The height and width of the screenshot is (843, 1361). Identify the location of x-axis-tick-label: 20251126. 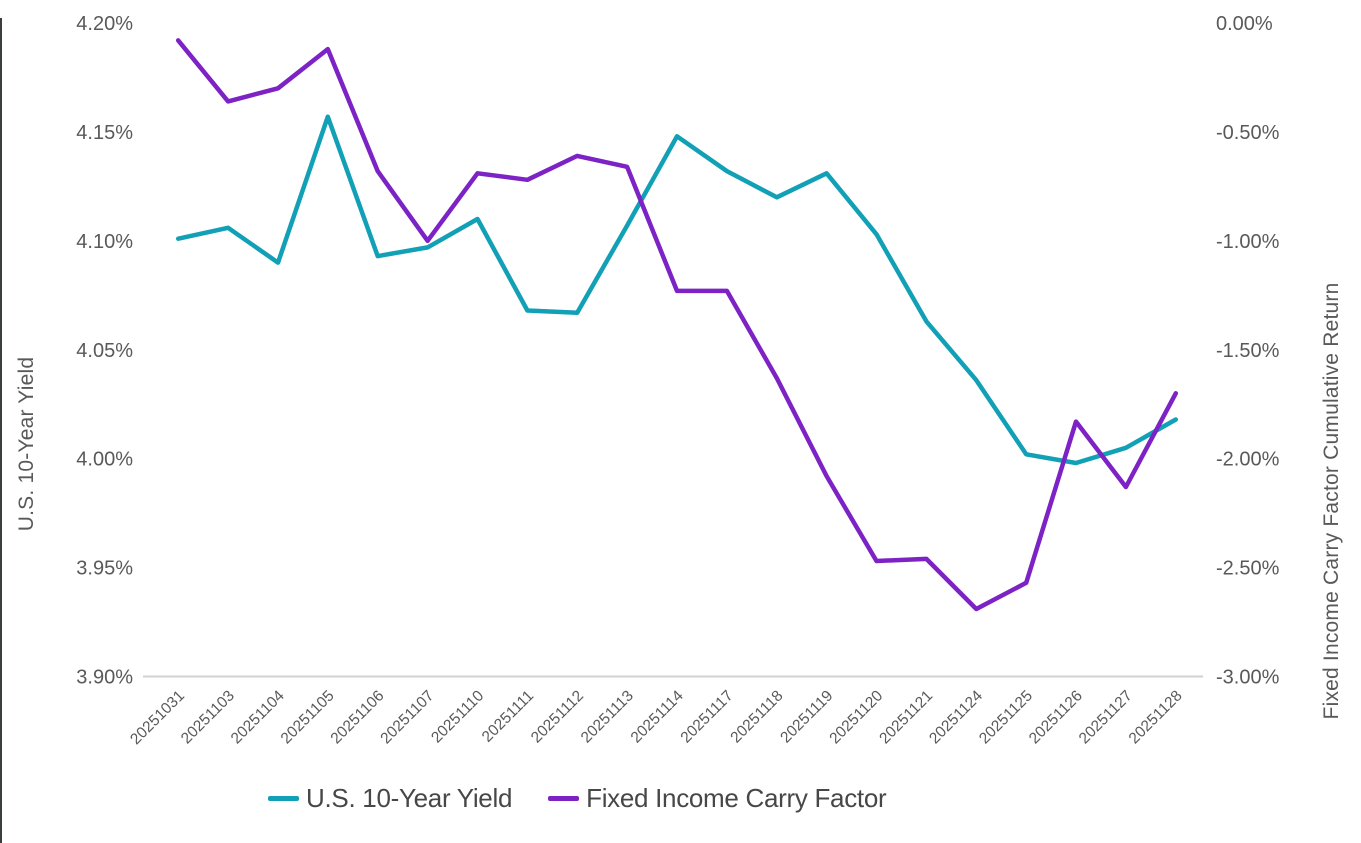
(1056, 717).